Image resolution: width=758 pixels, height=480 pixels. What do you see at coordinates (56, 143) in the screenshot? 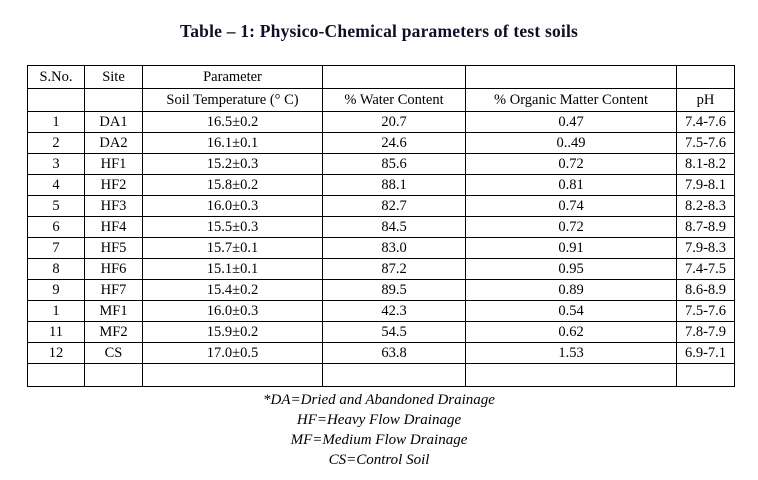
I see `table-cell-0: 2` at bounding box center [56, 143].